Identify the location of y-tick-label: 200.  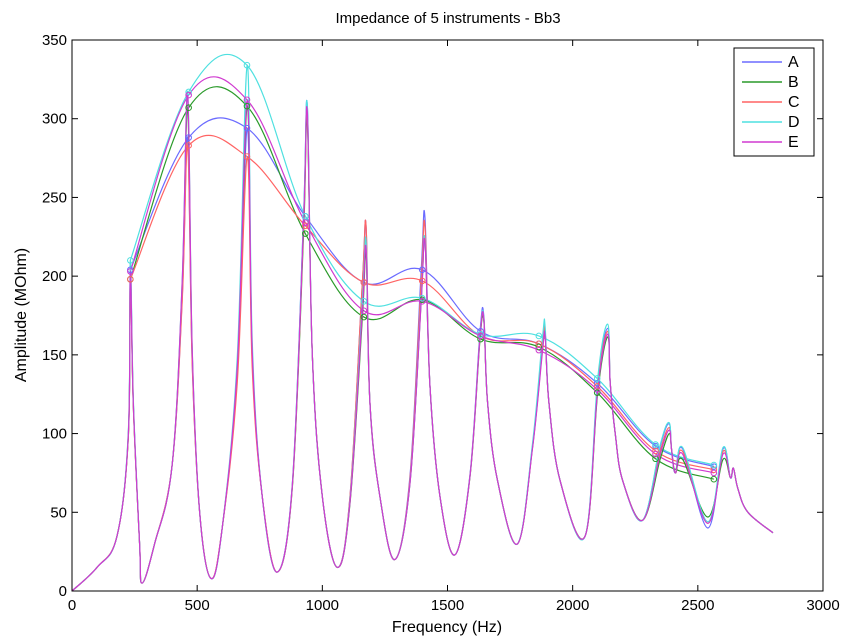
(54, 276).